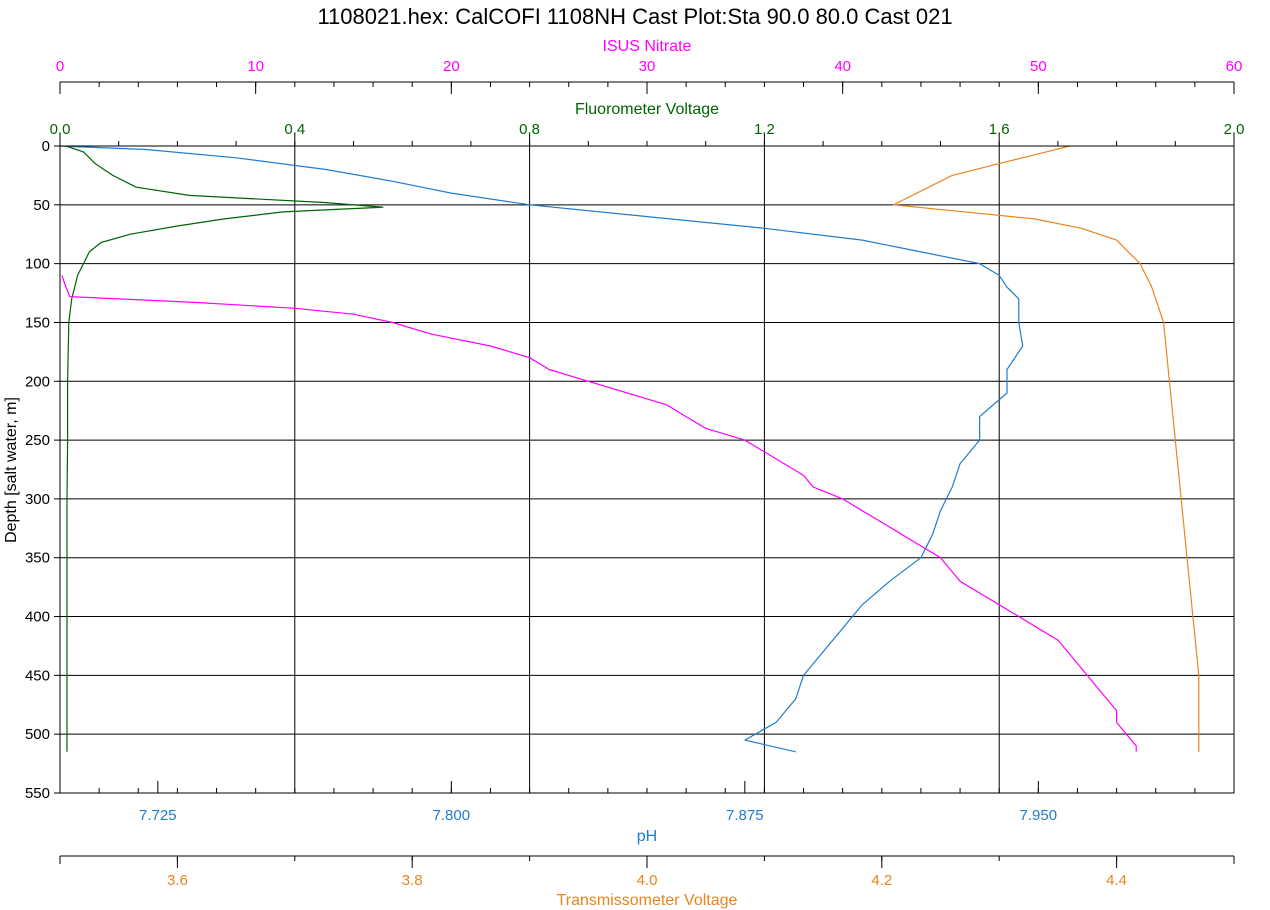 The height and width of the screenshot is (910, 1270). I want to click on x-tick-label-trans: 4.2, so click(881, 880).